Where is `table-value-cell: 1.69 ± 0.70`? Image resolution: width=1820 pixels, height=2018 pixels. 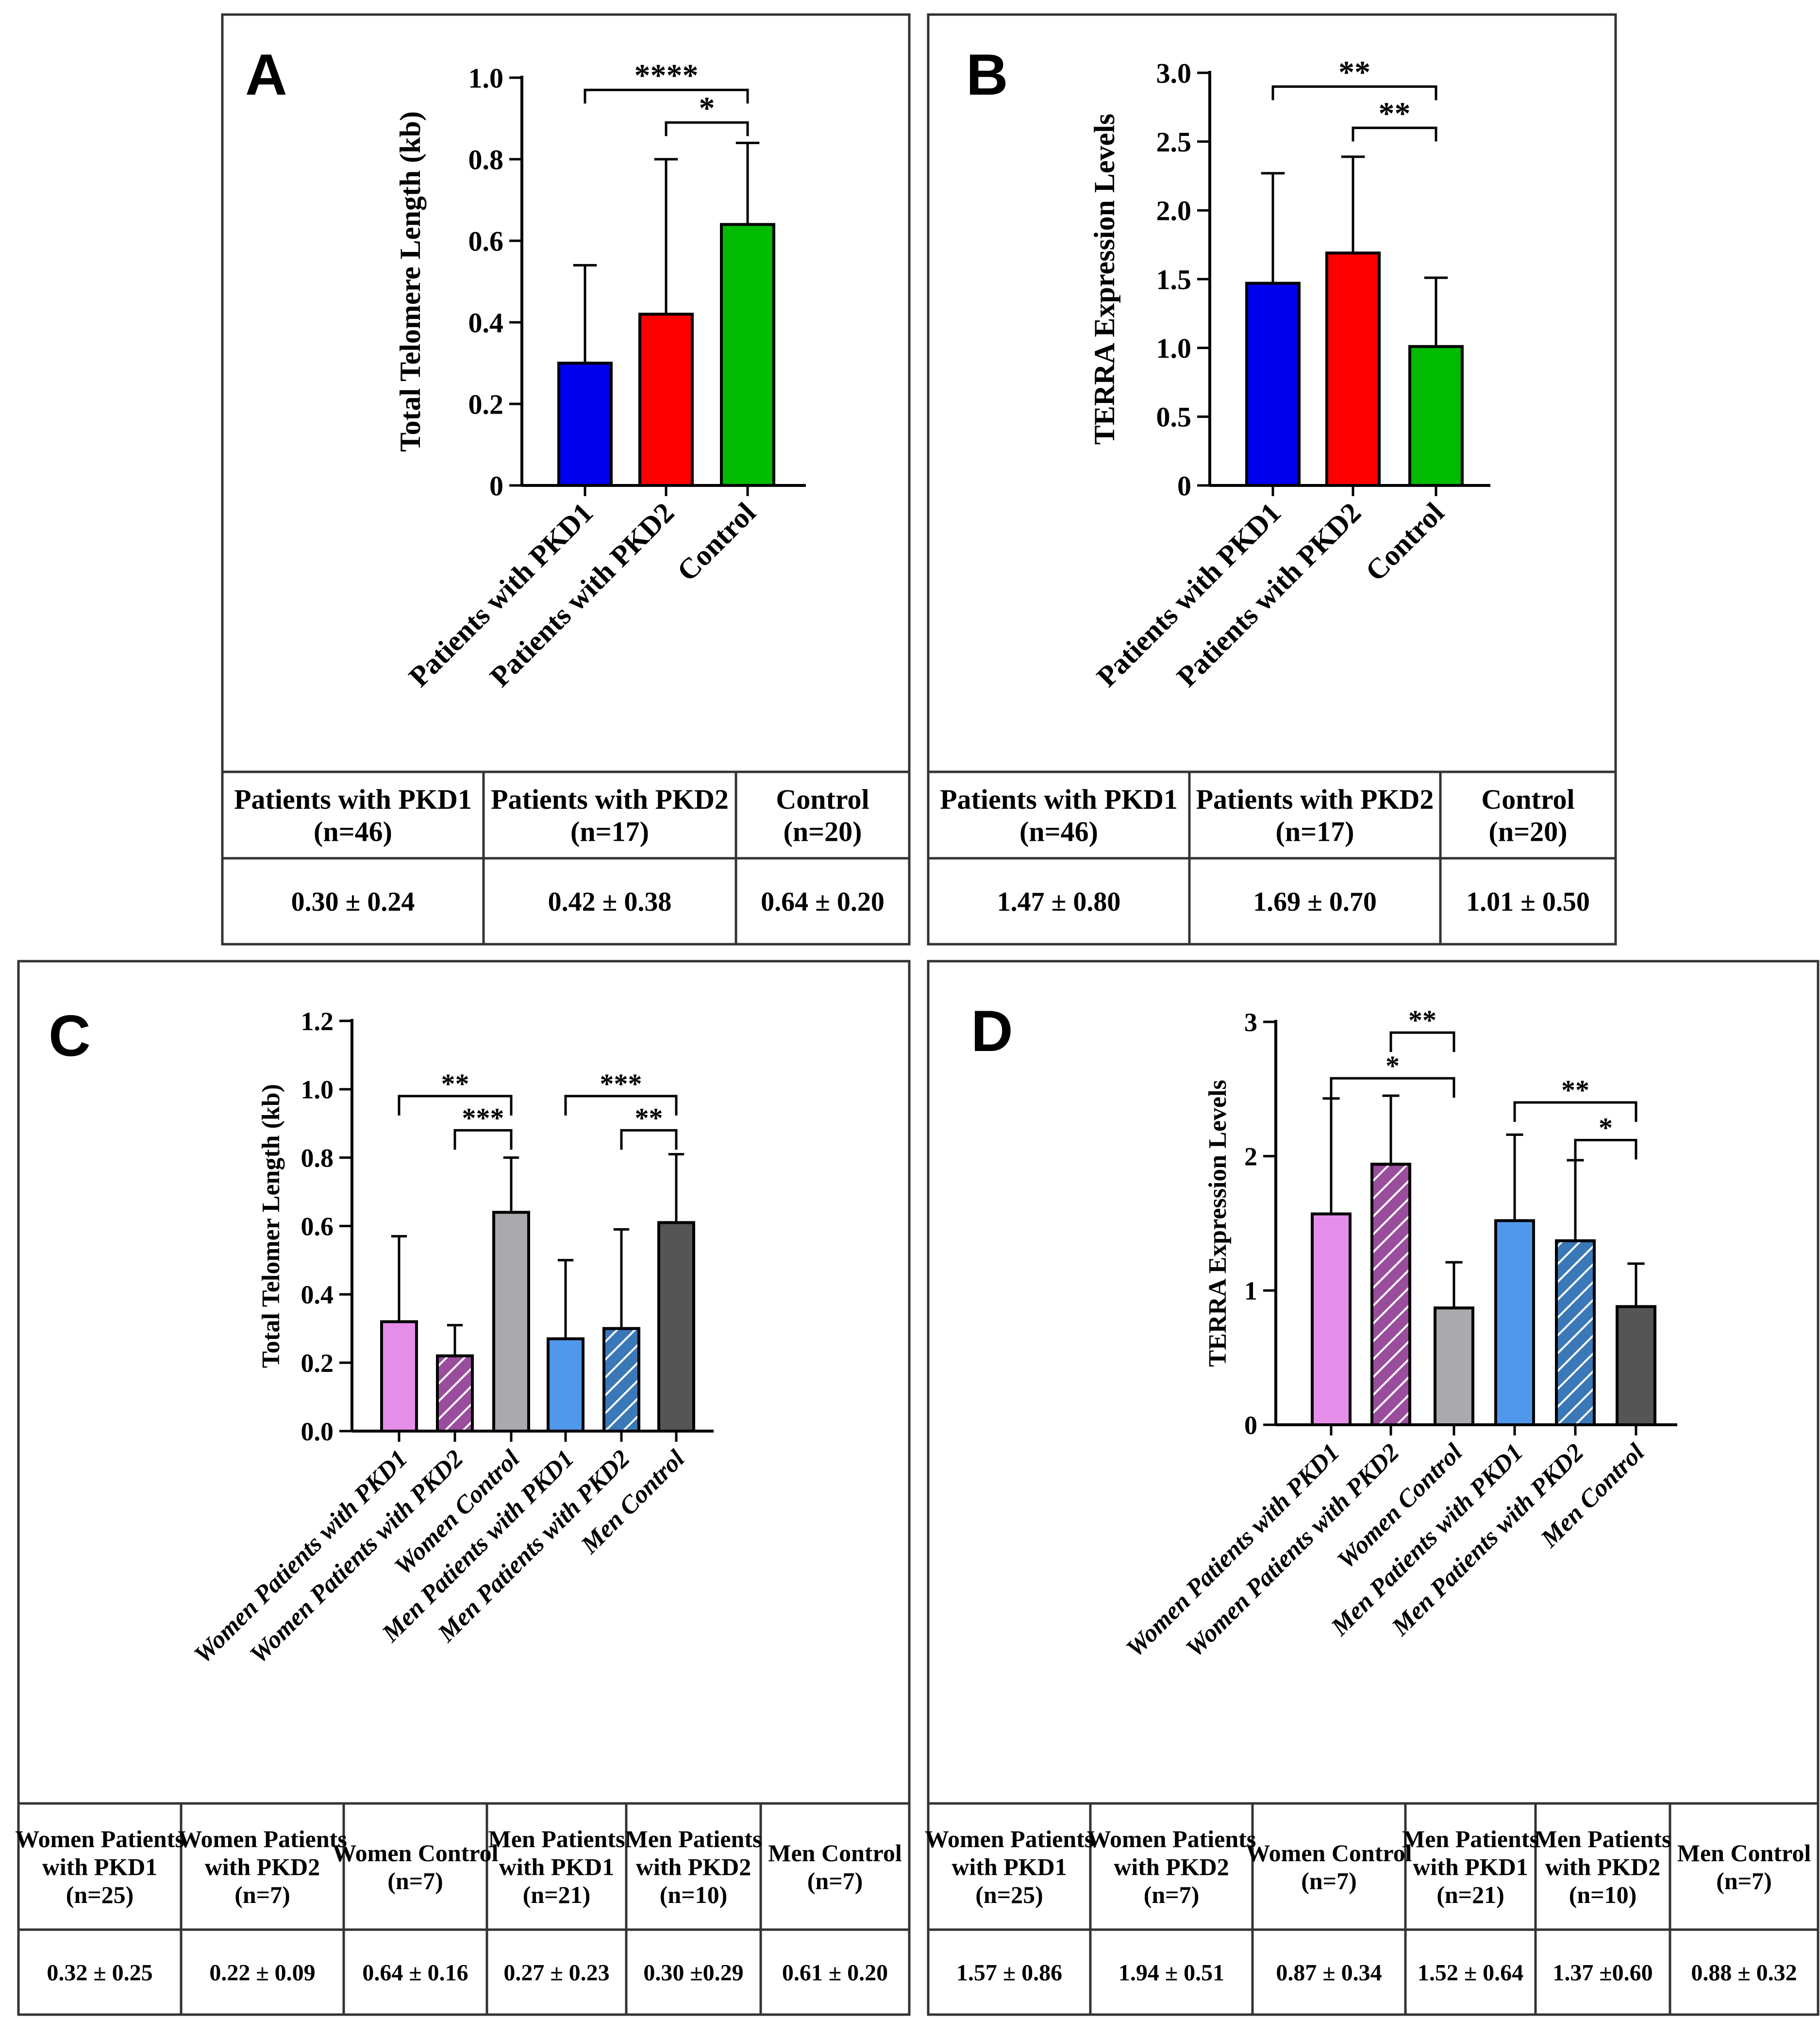 table-value-cell: 1.69 ± 0.70 is located at coordinates (1315, 902).